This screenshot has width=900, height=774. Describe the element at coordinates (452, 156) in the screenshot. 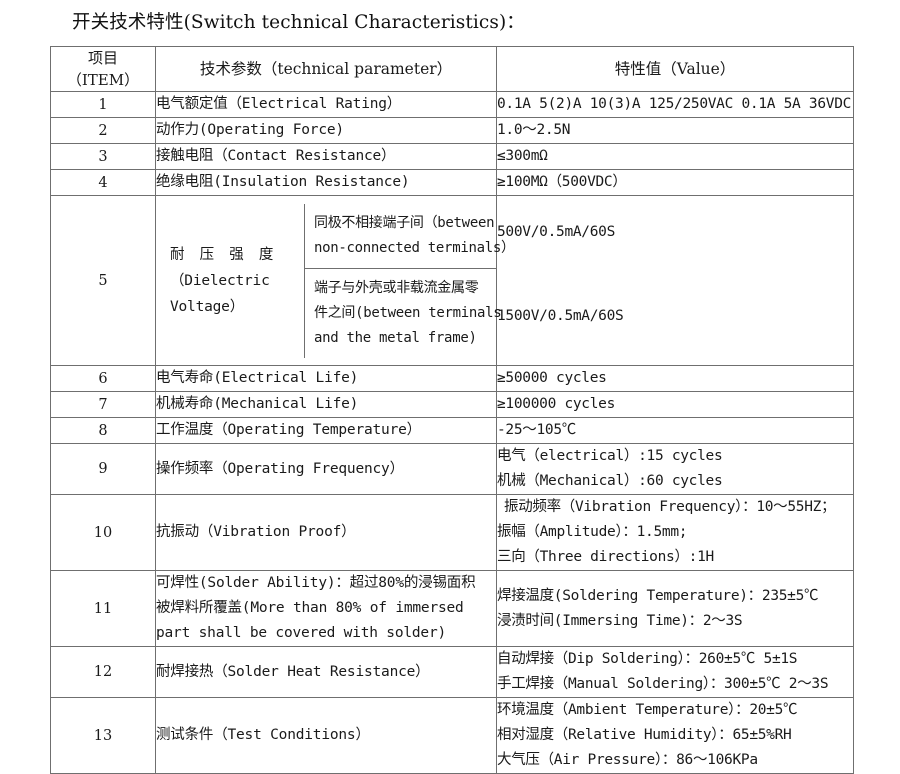

I see `table-row: 3 接触电阻（Contact Resistance） ≤300mΩ` at that location.